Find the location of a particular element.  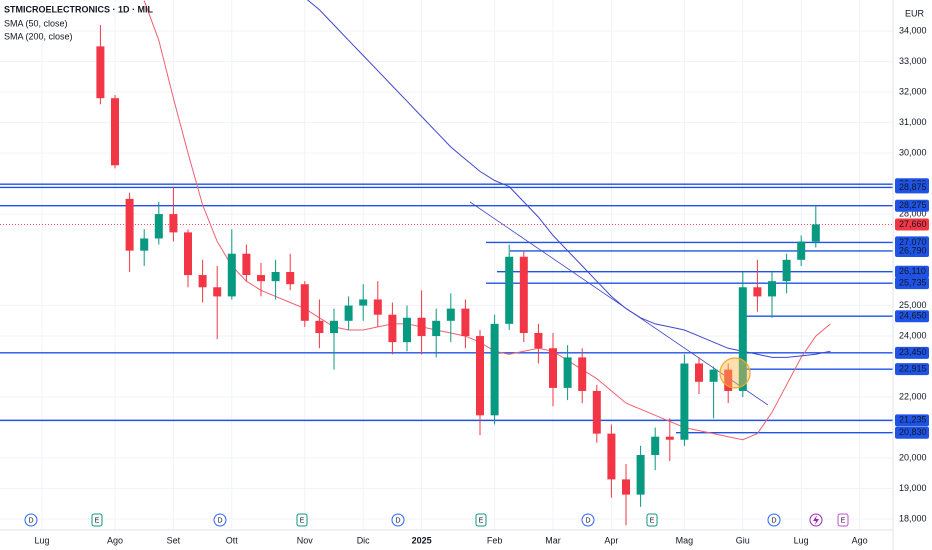

x-tick-label: Feb is located at coordinates (495, 540).